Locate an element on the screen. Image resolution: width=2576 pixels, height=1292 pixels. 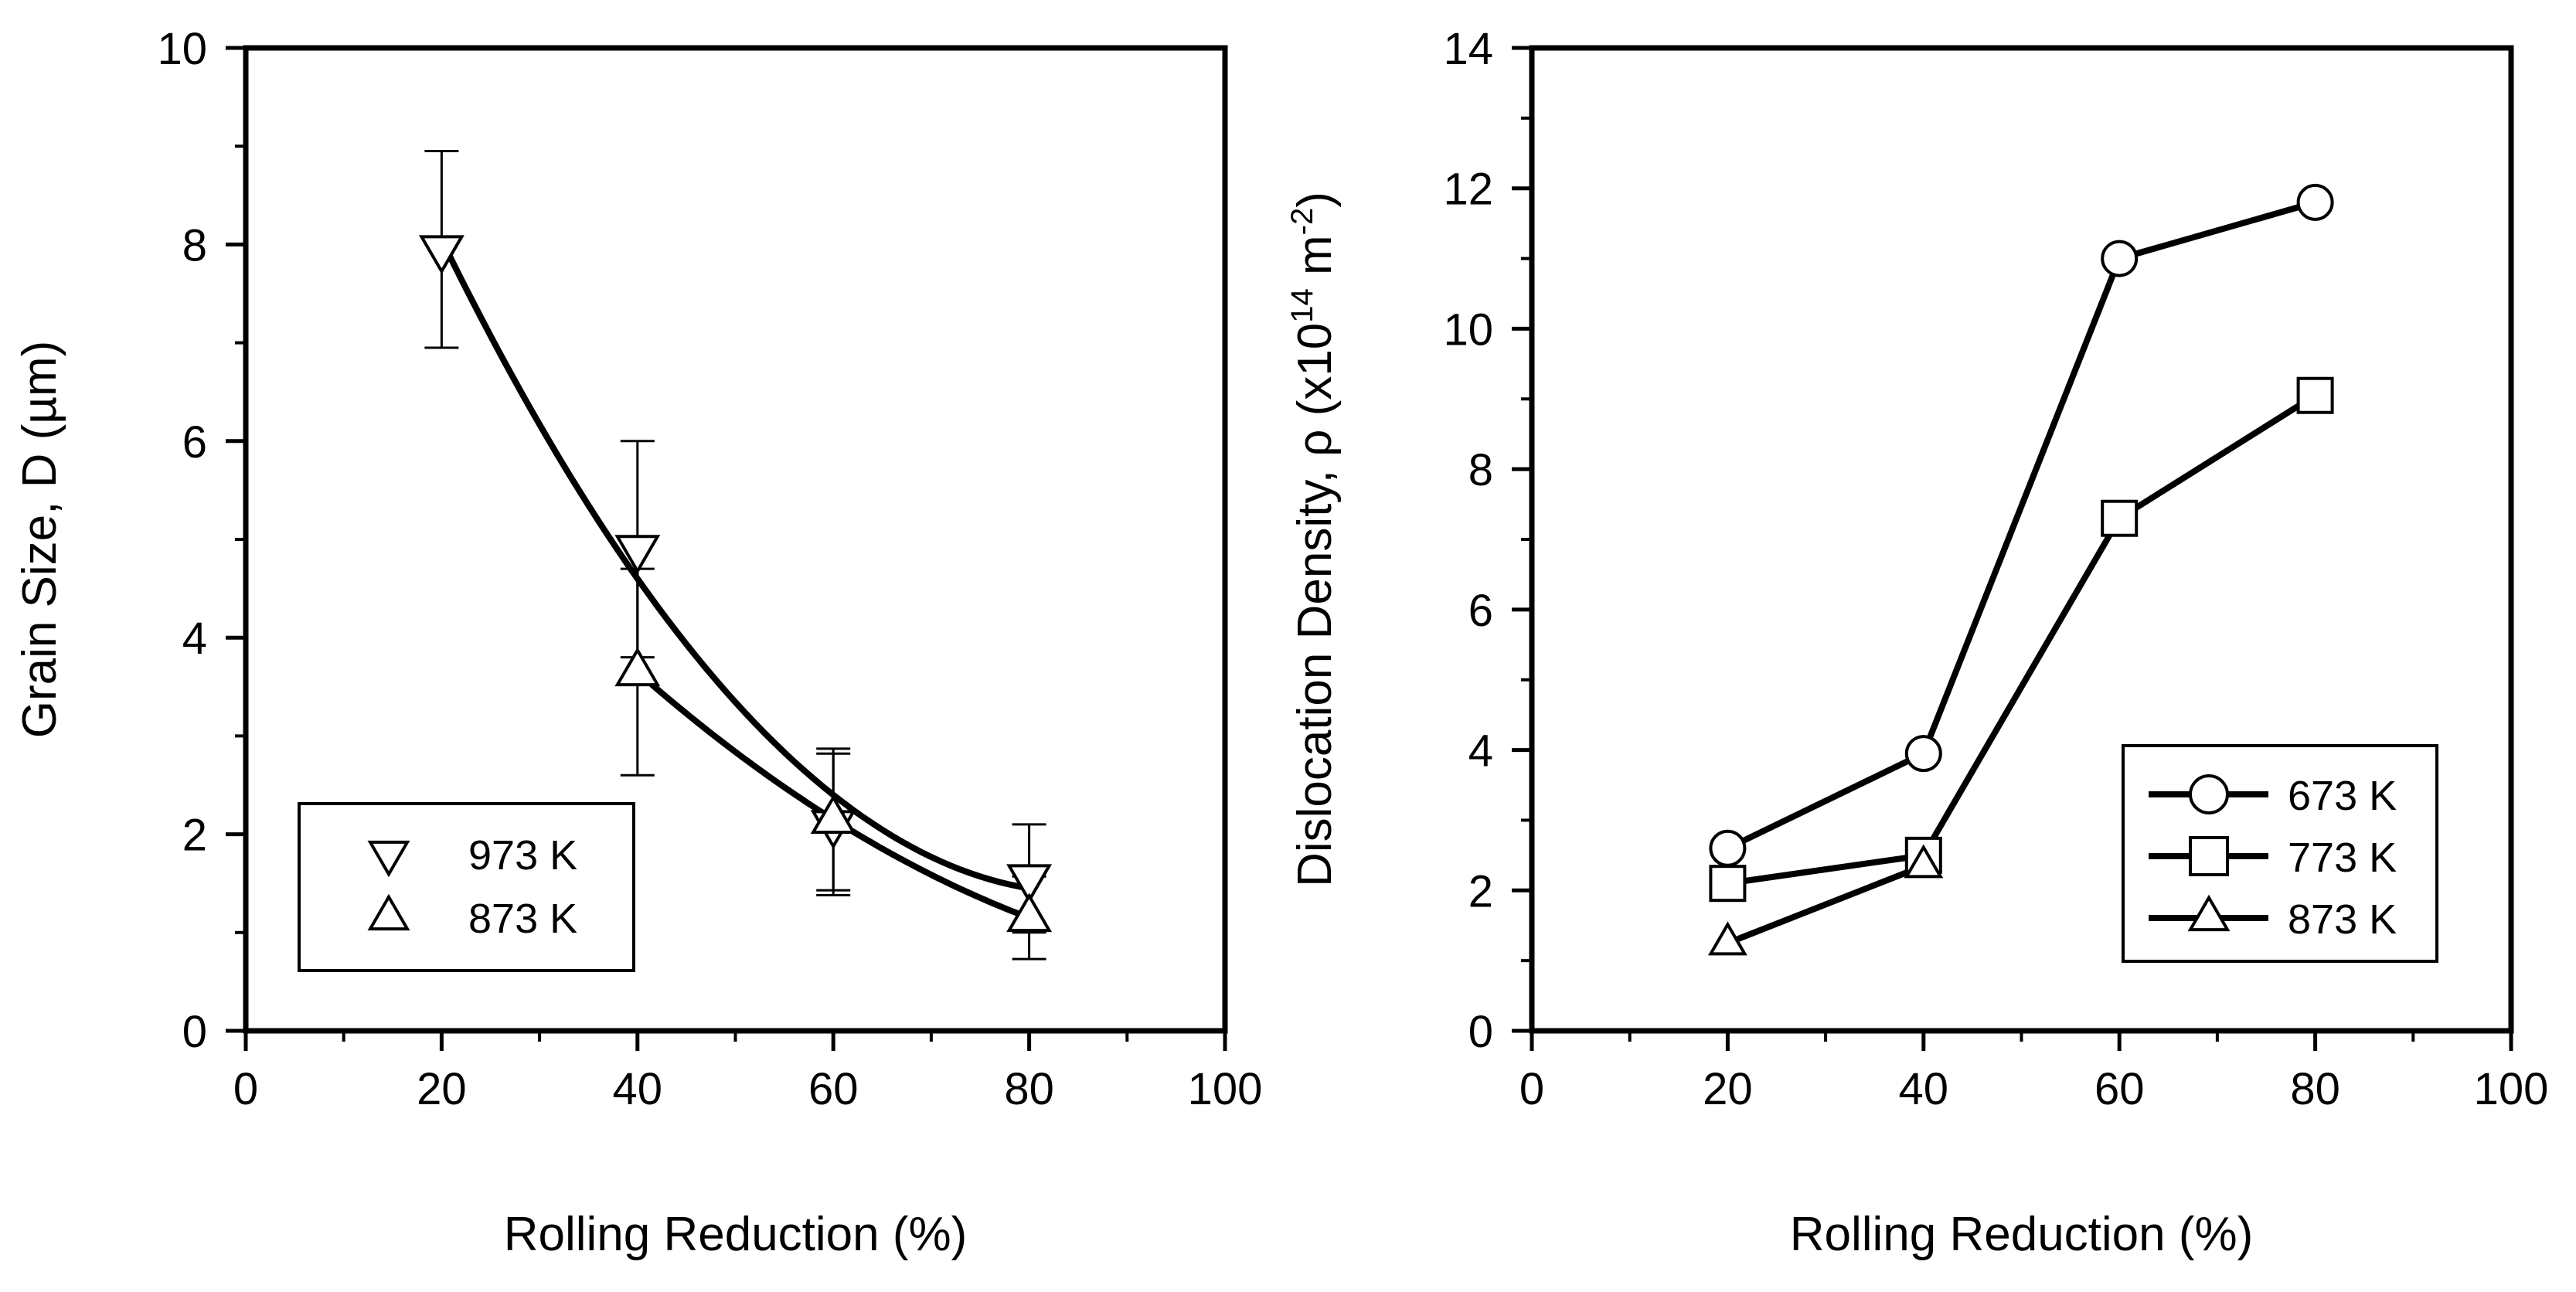
grain-size-x-tick-label: 60 is located at coordinates (833, 1089).